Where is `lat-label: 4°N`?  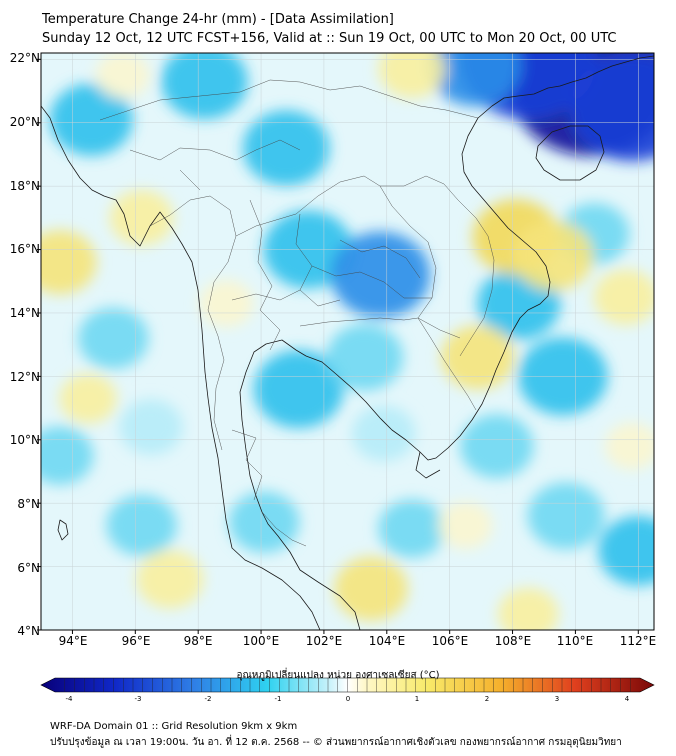 lat-label: 4°N is located at coordinates (28, 631).